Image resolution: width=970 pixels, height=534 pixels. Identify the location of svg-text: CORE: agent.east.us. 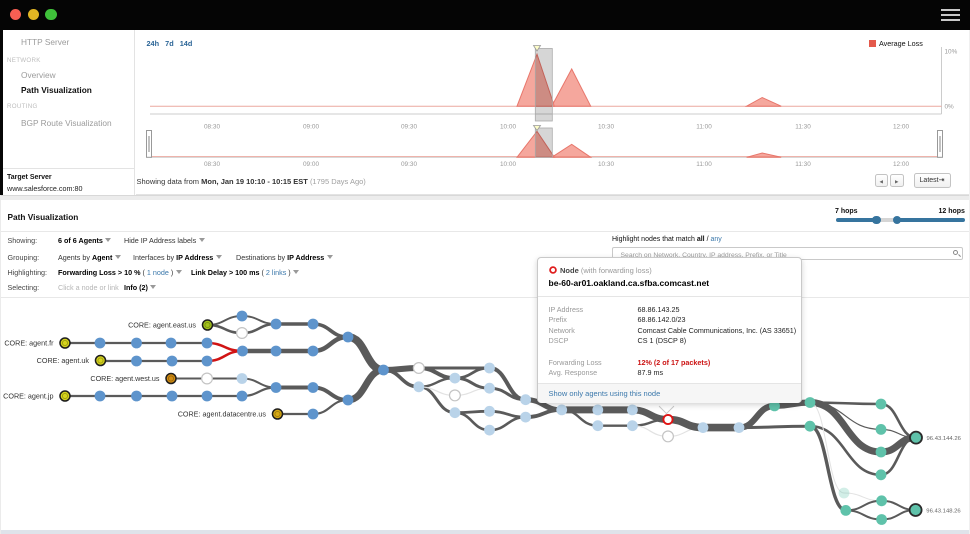
(162, 324).